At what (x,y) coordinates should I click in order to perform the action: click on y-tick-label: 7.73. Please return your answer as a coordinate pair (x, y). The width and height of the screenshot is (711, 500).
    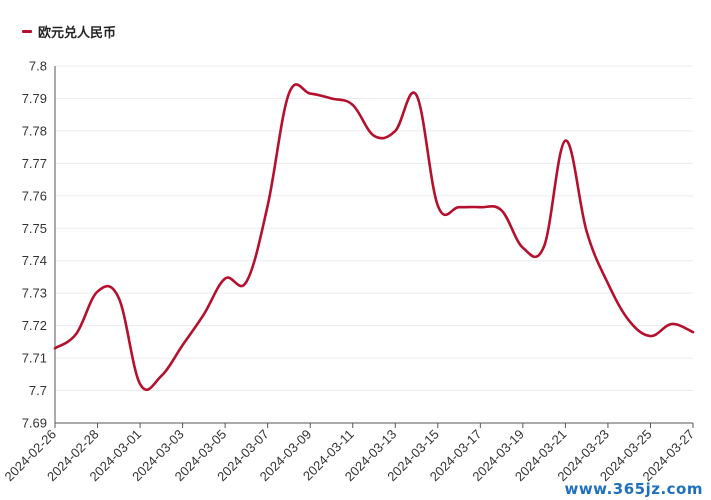
    Looking at the image, I should click on (34, 293).